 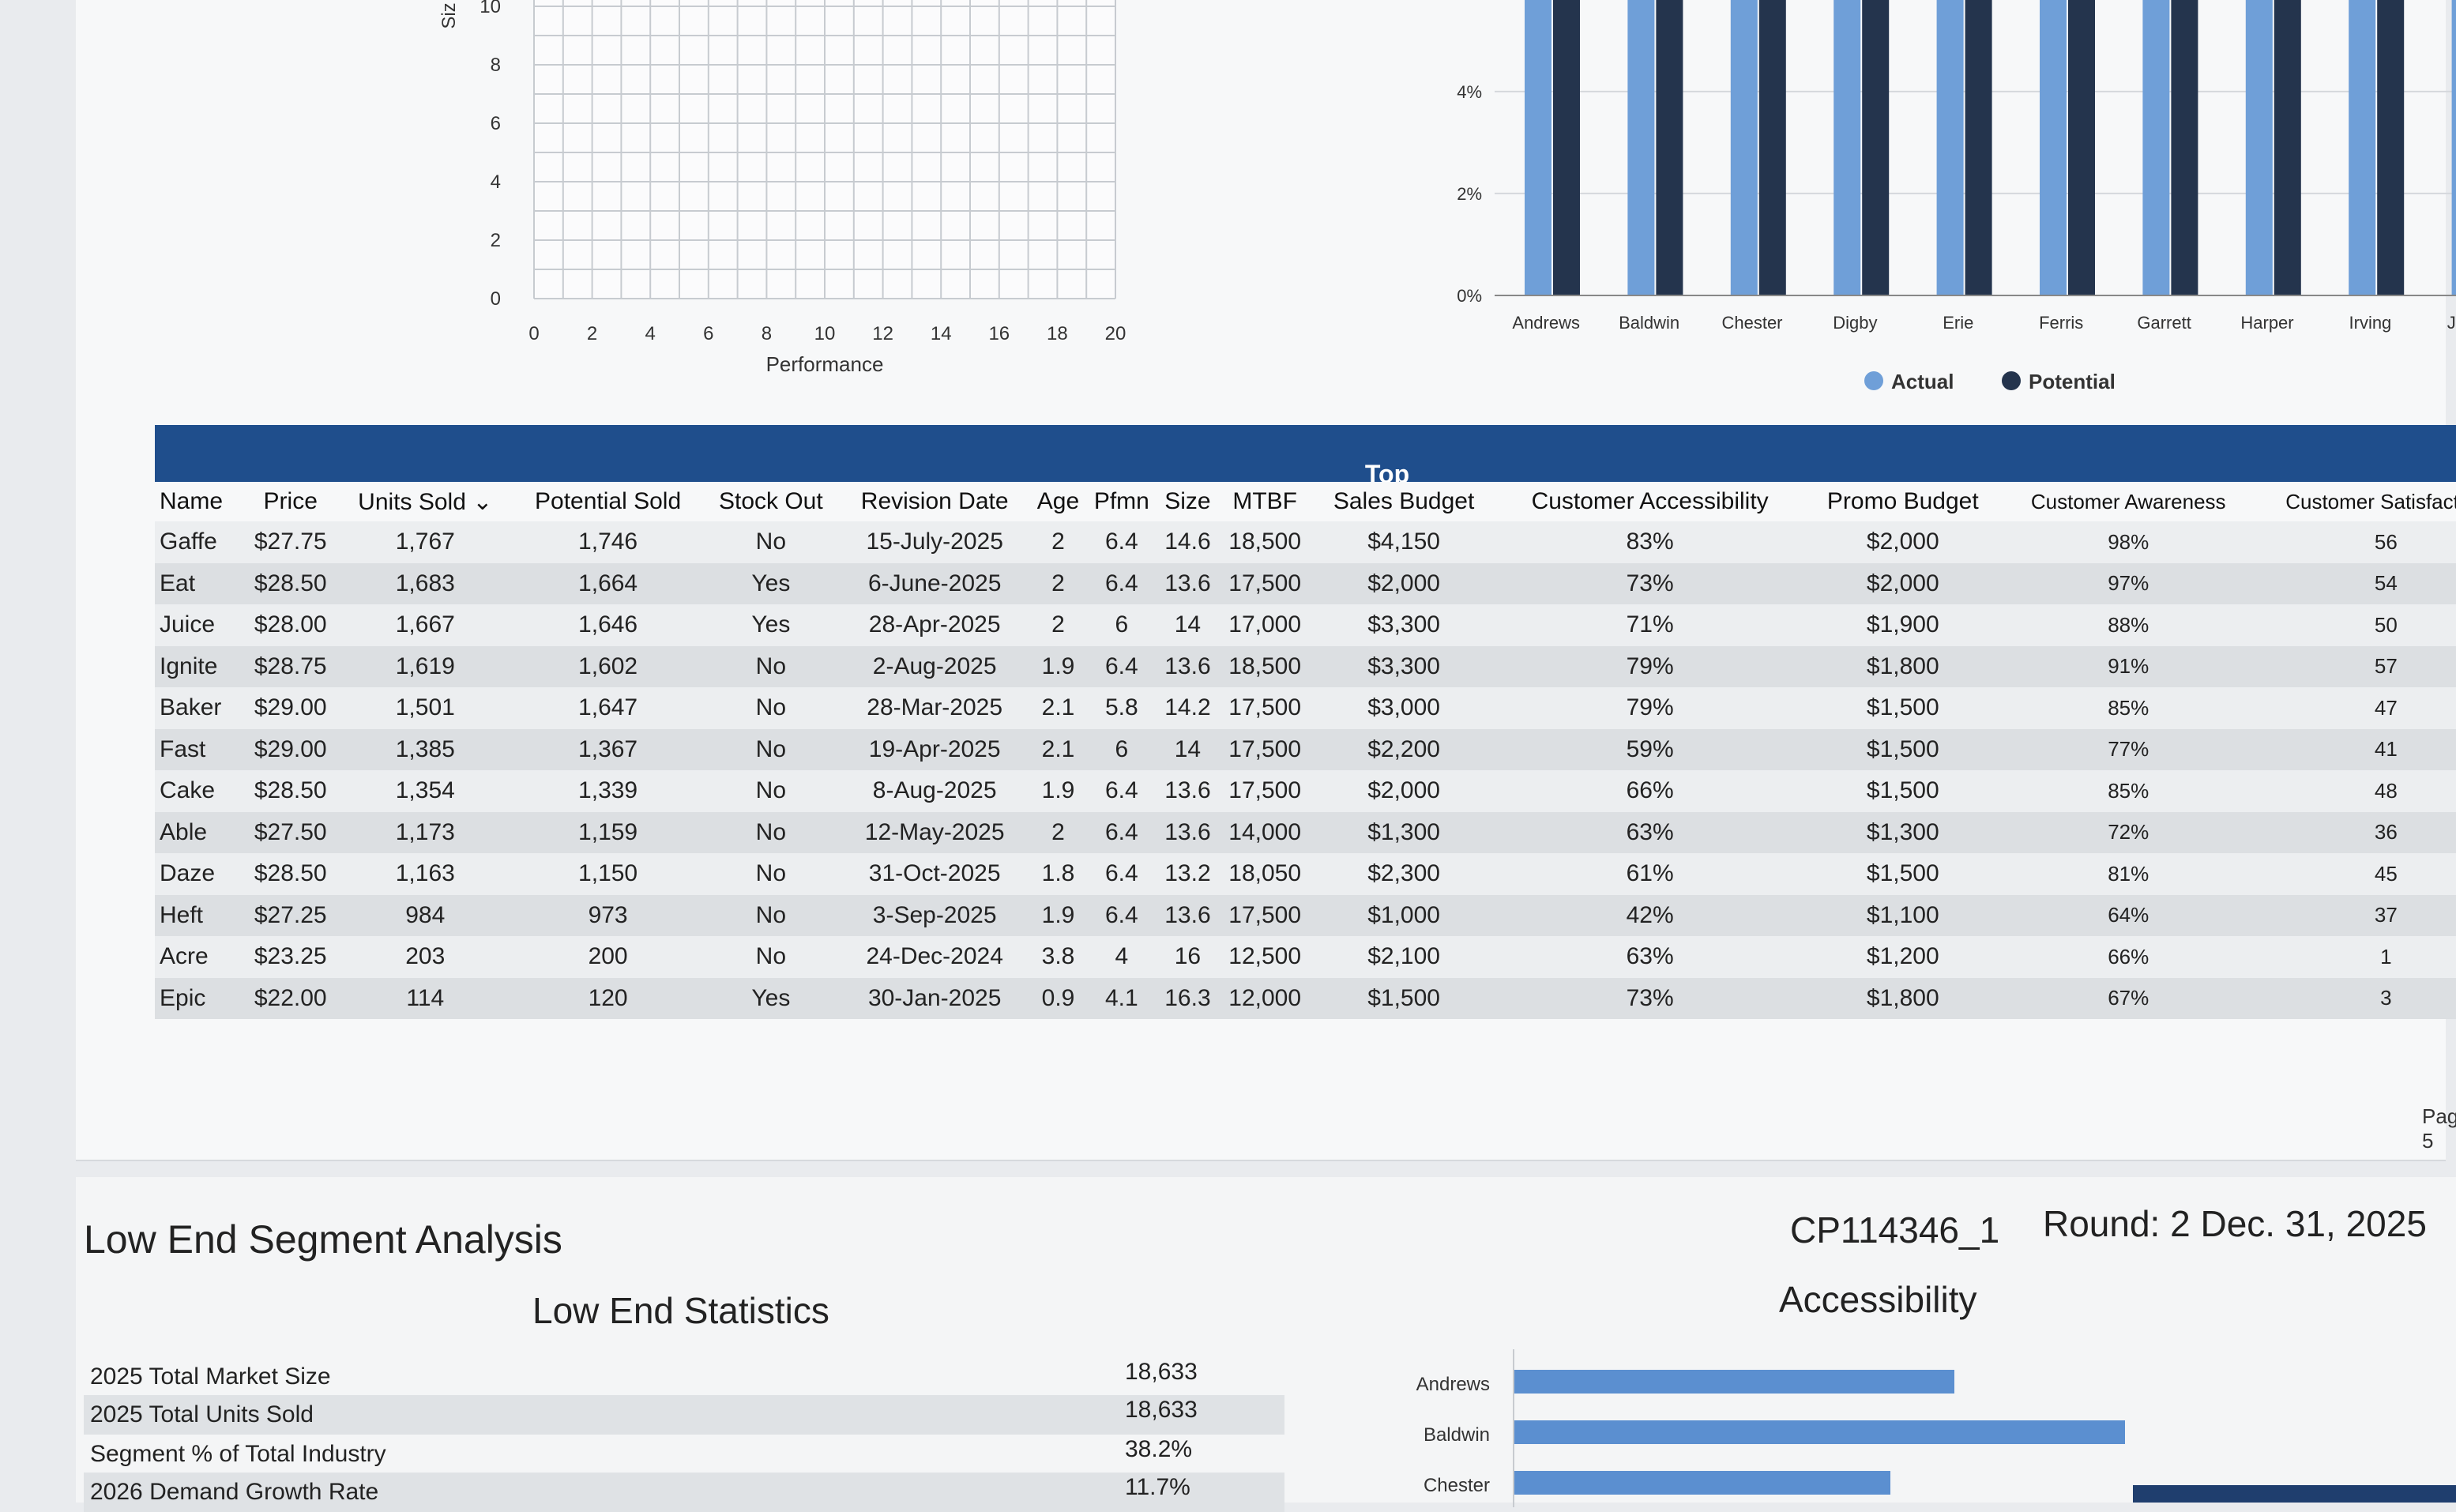 I want to click on table-cell: 19-Apr-2025, so click(x=934, y=749).